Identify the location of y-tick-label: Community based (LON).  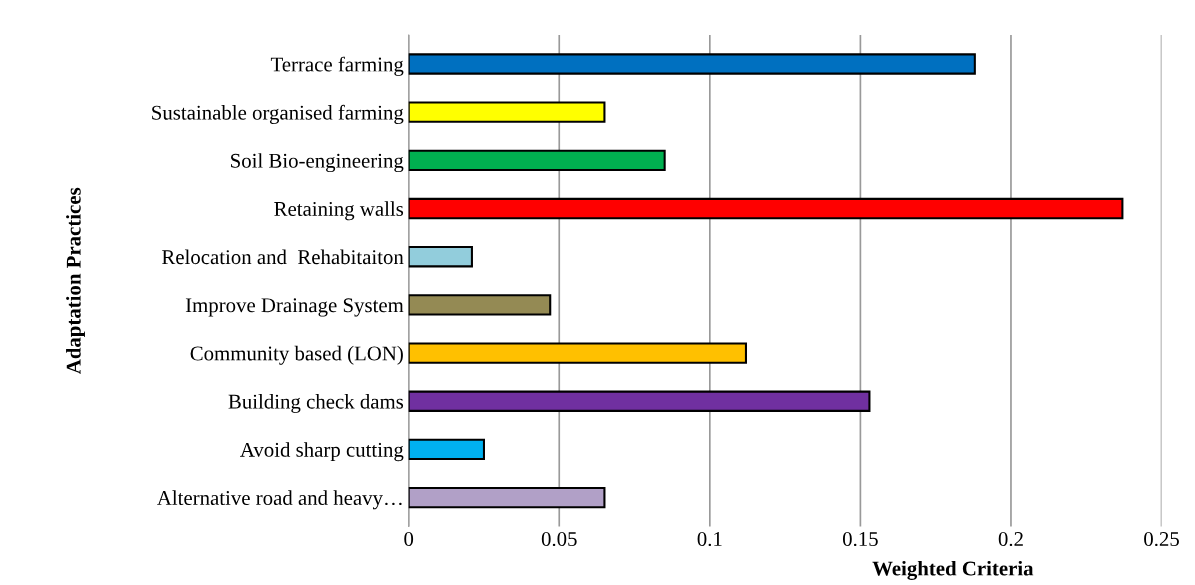
(296, 355).